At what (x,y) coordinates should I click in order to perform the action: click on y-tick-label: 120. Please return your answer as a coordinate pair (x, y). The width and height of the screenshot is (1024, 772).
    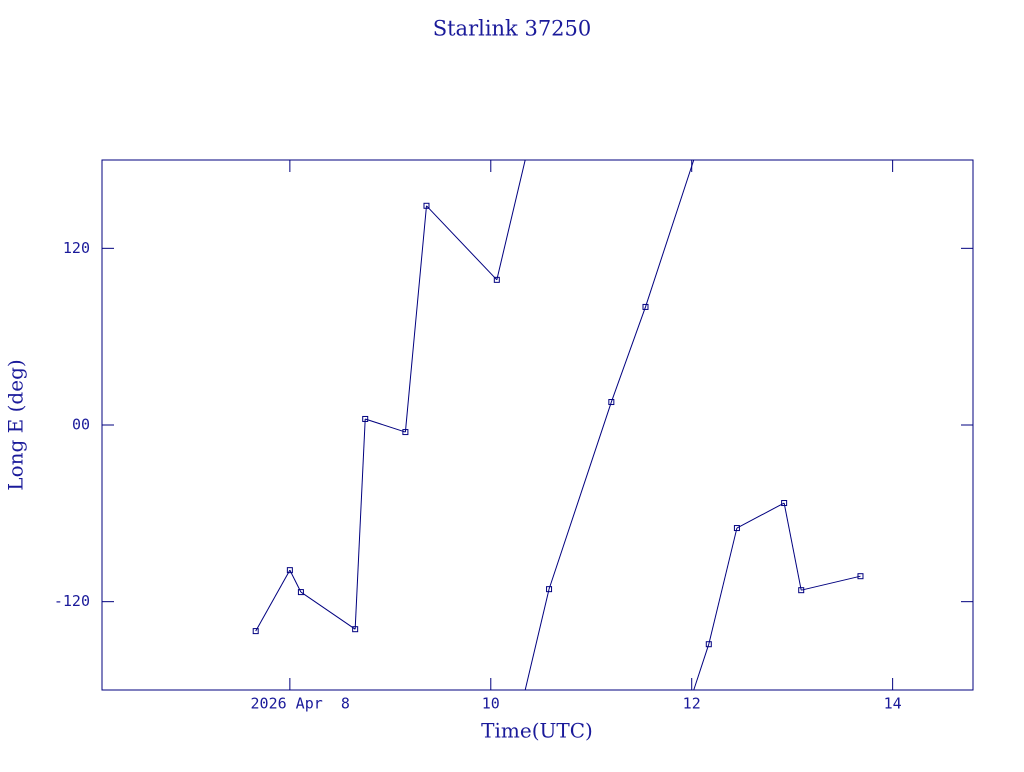
    Looking at the image, I should click on (76, 248).